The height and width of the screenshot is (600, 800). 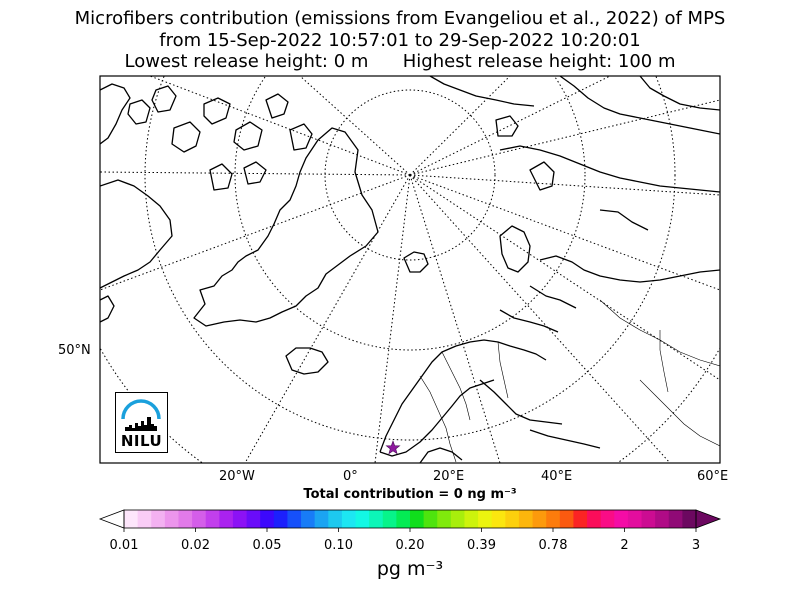 What do you see at coordinates (708, 519) in the screenshot?
I see `colorbar-max-extension` at bounding box center [708, 519].